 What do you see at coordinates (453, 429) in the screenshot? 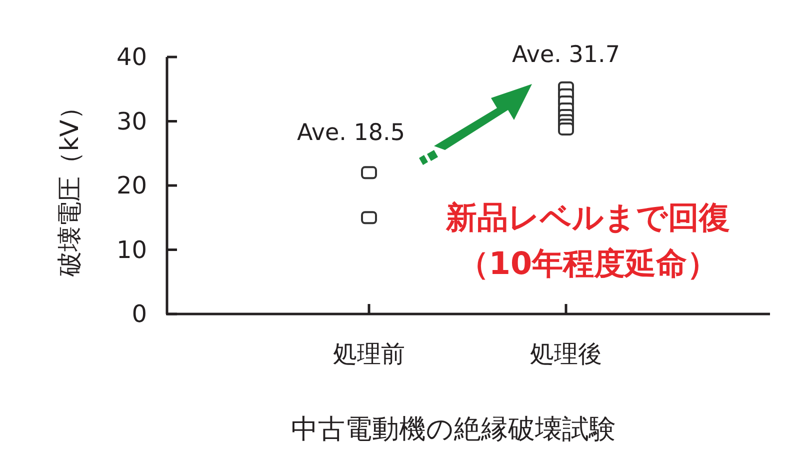
I see `text: 中古電動機の絶縁破壊試験` at bounding box center [453, 429].